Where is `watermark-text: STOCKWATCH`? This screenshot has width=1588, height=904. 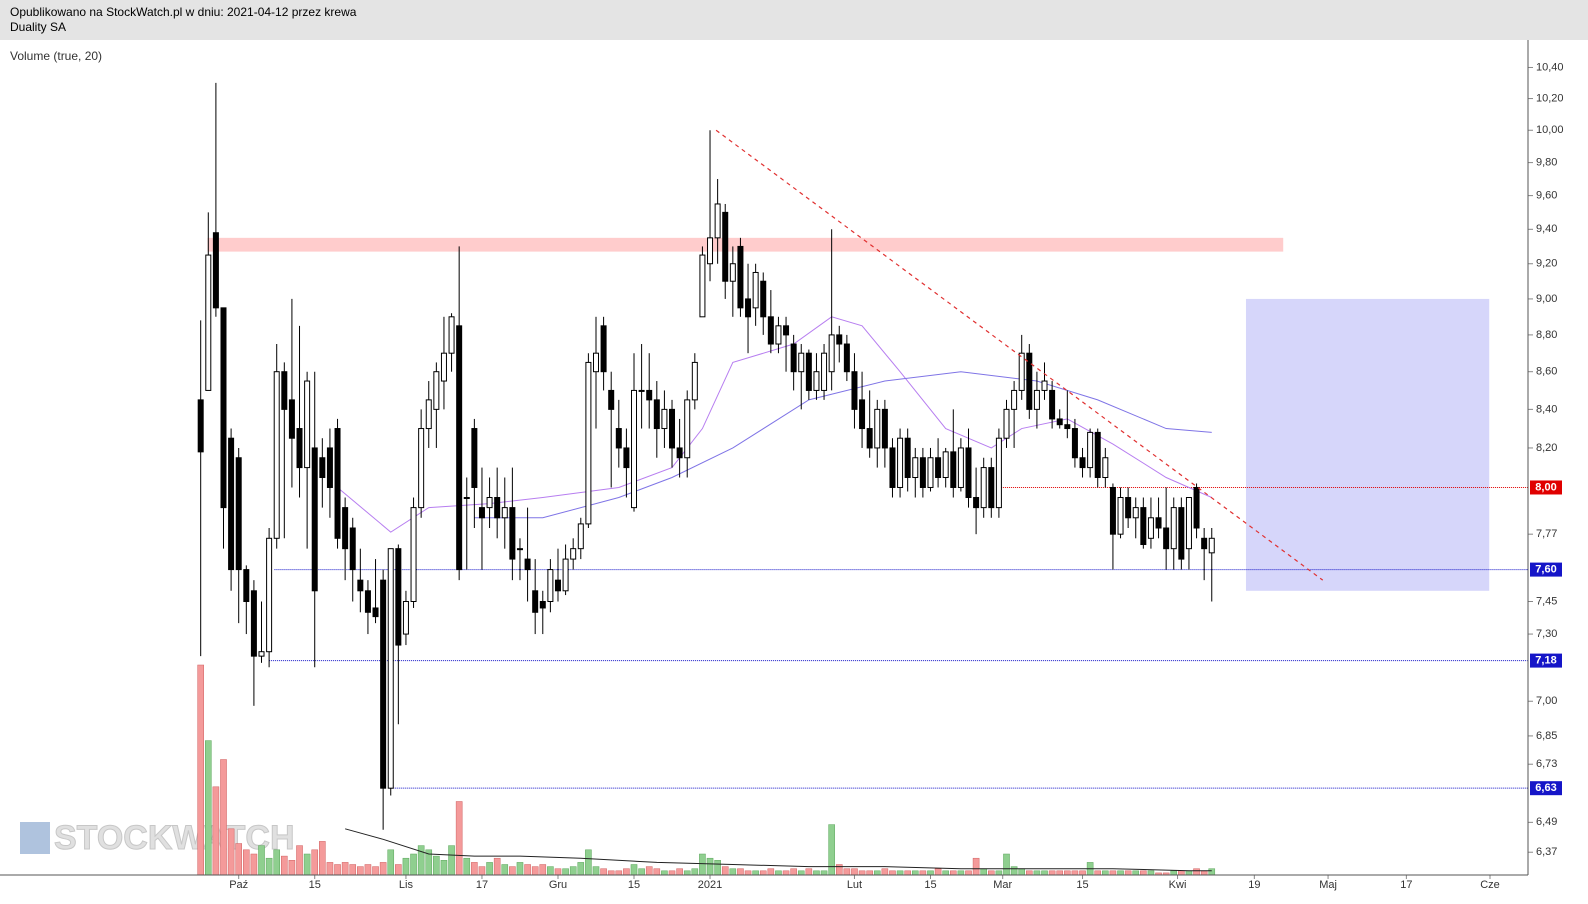 watermark-text: STOCKWATCH is located at coordinates (174, 838).